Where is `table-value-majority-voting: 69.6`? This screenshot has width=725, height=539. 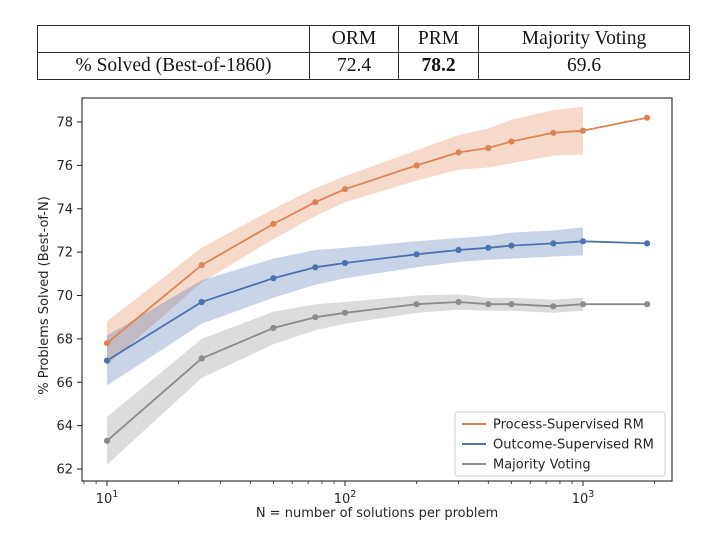
table-value-majority-voting: 69.6 is located at coordinates (584, 66).